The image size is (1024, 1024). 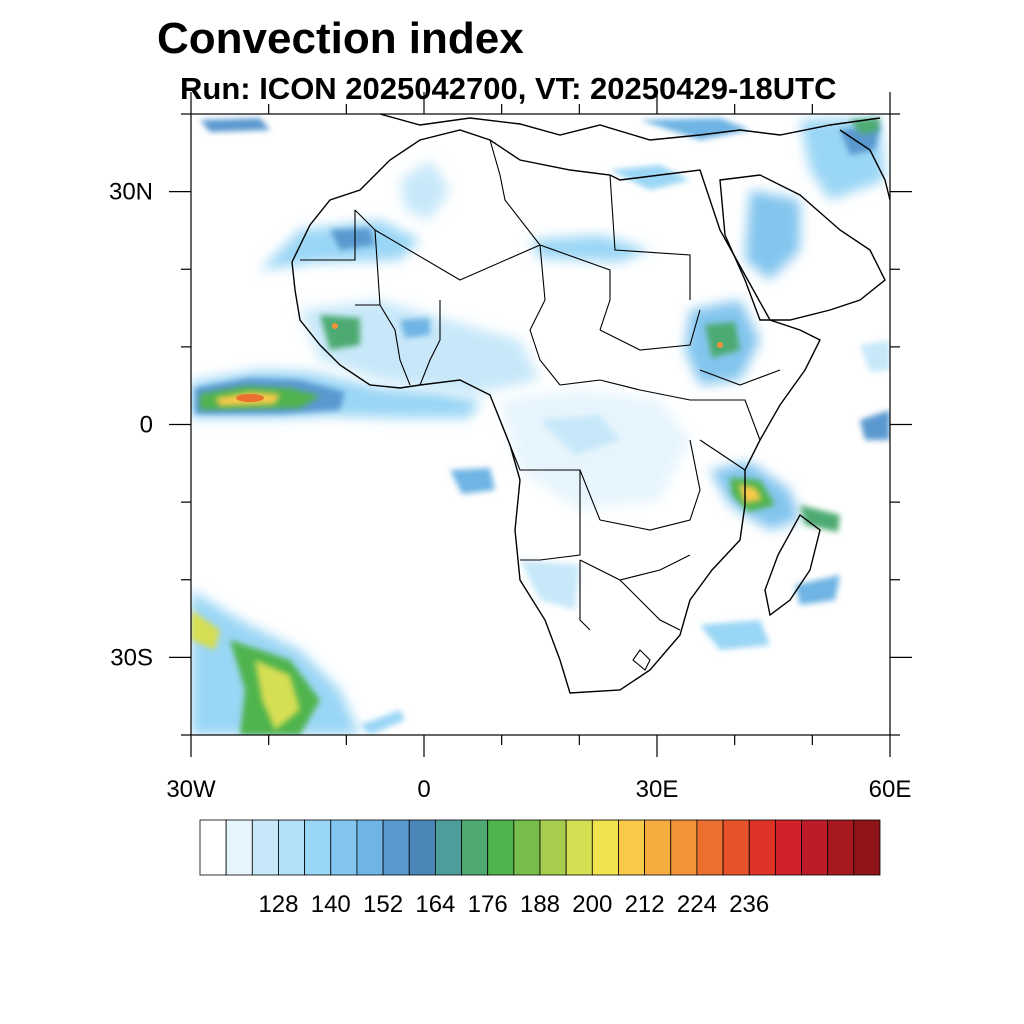 I want to click on region-arabia, so click(x=815, y=199).